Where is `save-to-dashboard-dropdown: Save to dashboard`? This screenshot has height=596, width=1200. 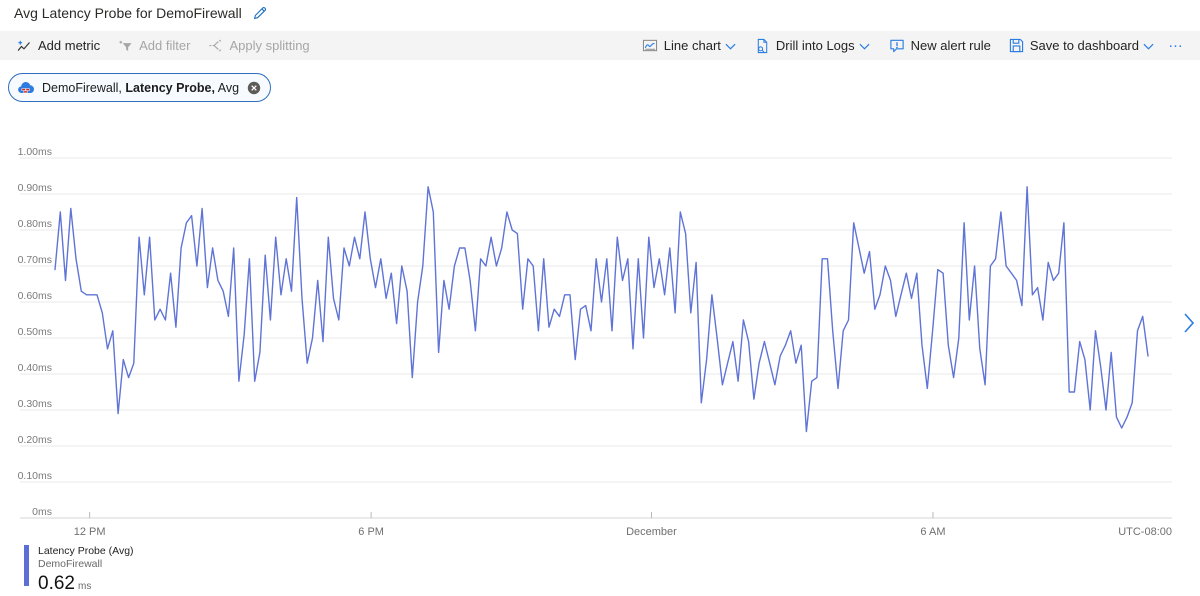 save-to-dashboard-dropdown: Save to dashboard is located at coordinates (1082, 45).